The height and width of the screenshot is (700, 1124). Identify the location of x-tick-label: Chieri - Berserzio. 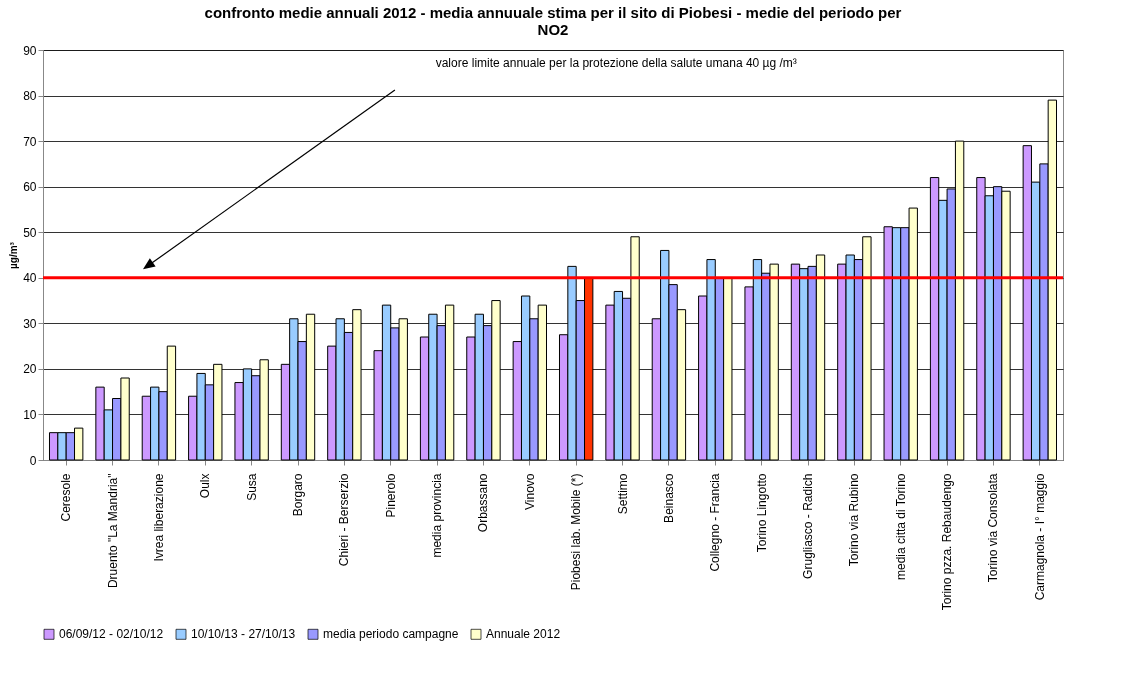
(344, 520).